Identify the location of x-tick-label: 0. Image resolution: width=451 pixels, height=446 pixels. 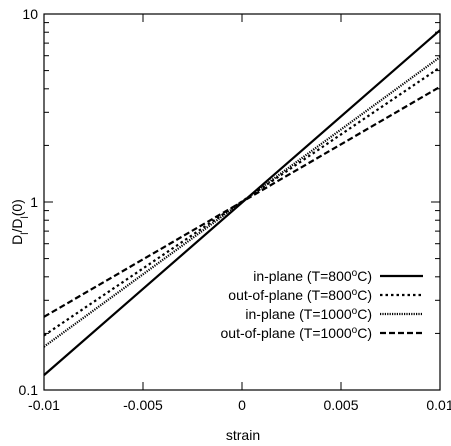
(242, 405).